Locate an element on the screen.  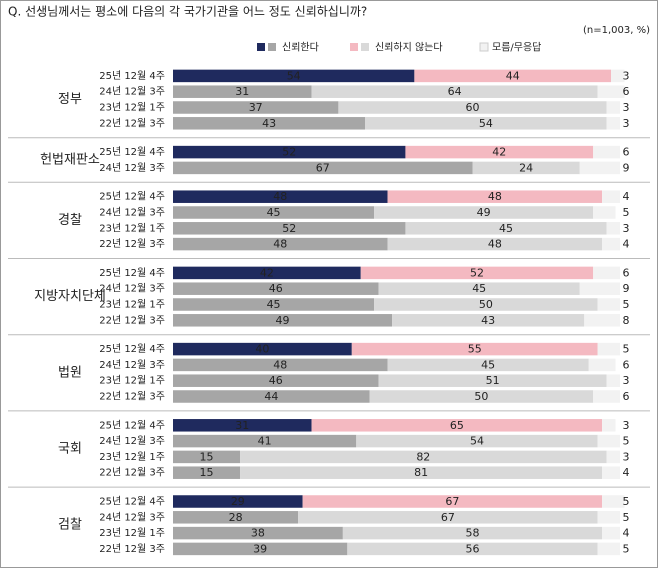
value-label: 54 is located at coordinates (486, 123).